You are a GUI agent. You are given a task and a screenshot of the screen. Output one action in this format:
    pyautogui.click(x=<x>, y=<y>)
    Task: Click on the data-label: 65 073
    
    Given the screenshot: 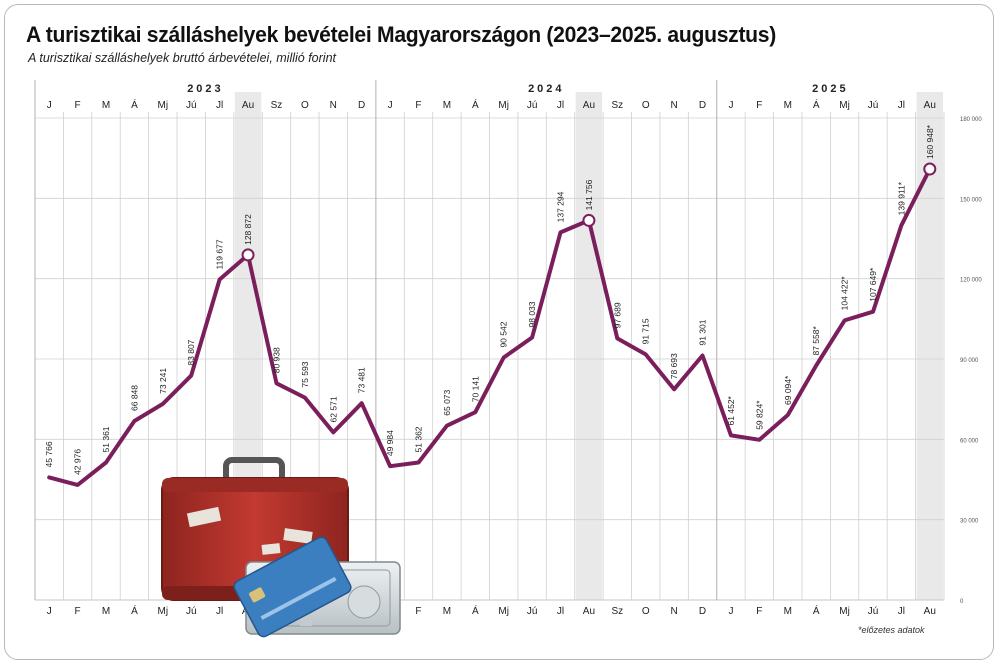 What is the action you would take?
    pyautogui.click(x=447, y=402)
    